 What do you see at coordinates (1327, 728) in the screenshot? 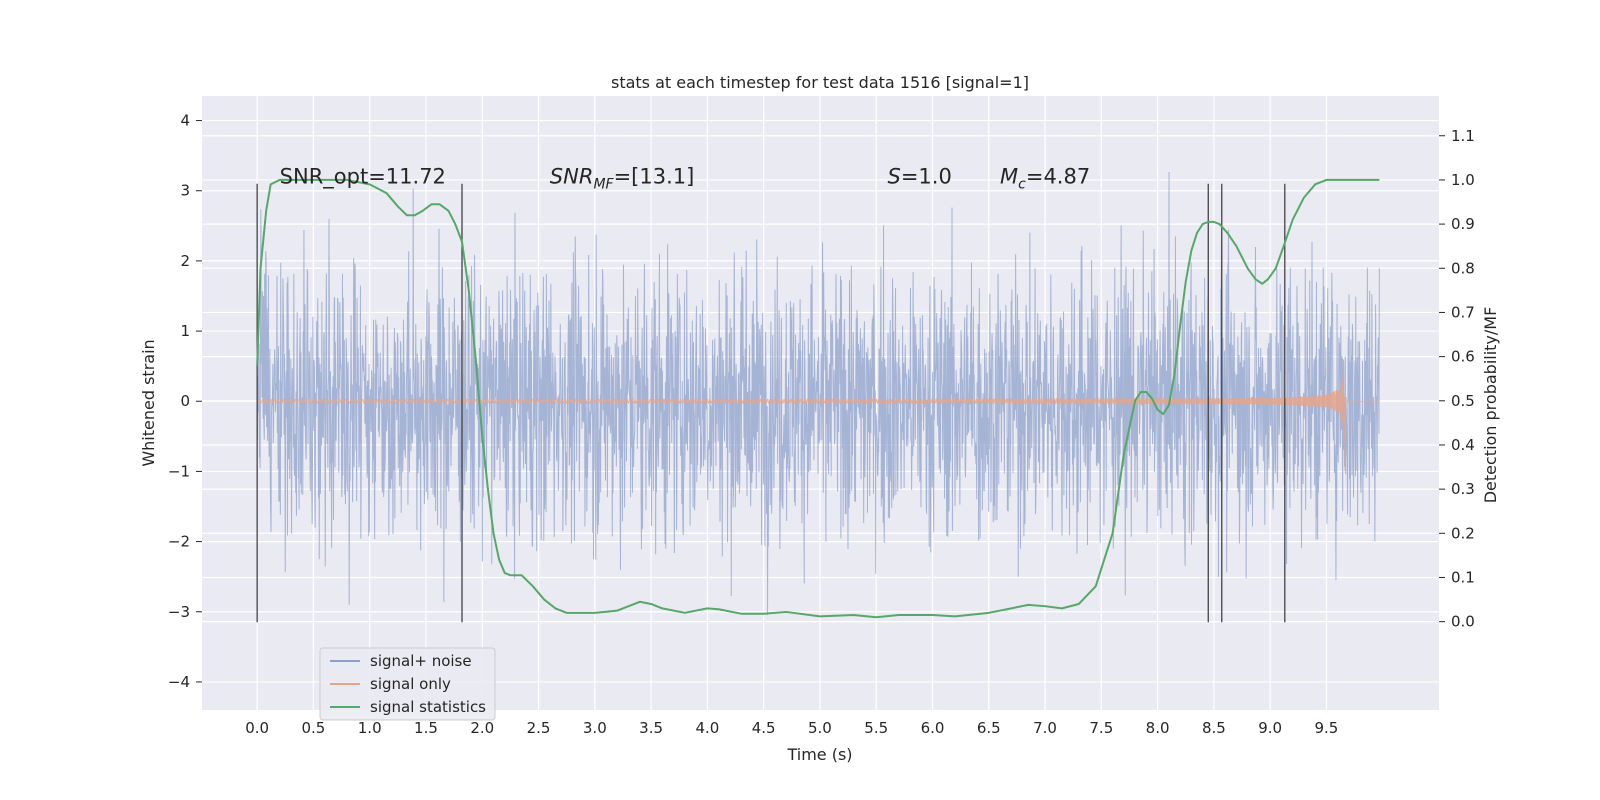
I see `x-tick-label: 9.5` at bounding box center [1327, 728].